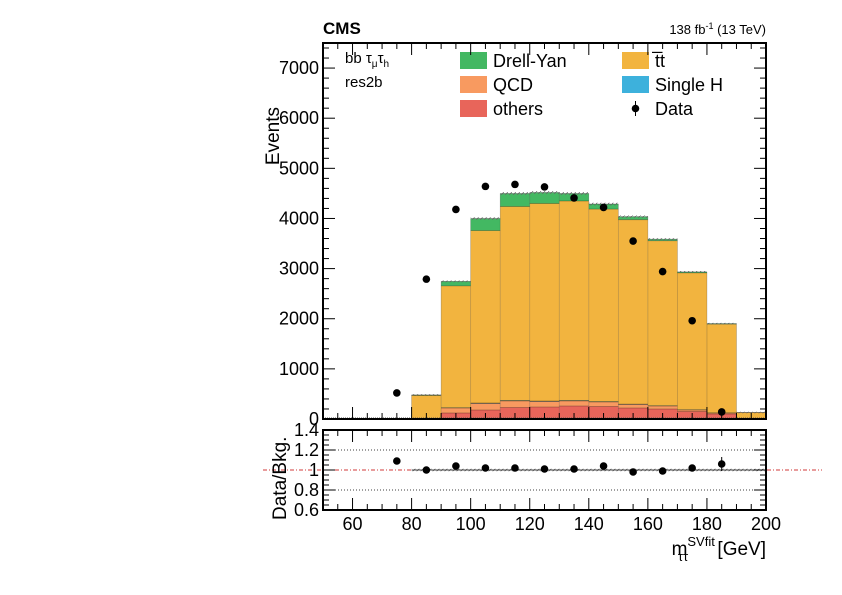  Describe the element at coordinates (299, 218) in the screenshot. I see `y-tick-label: 4000` at that location.